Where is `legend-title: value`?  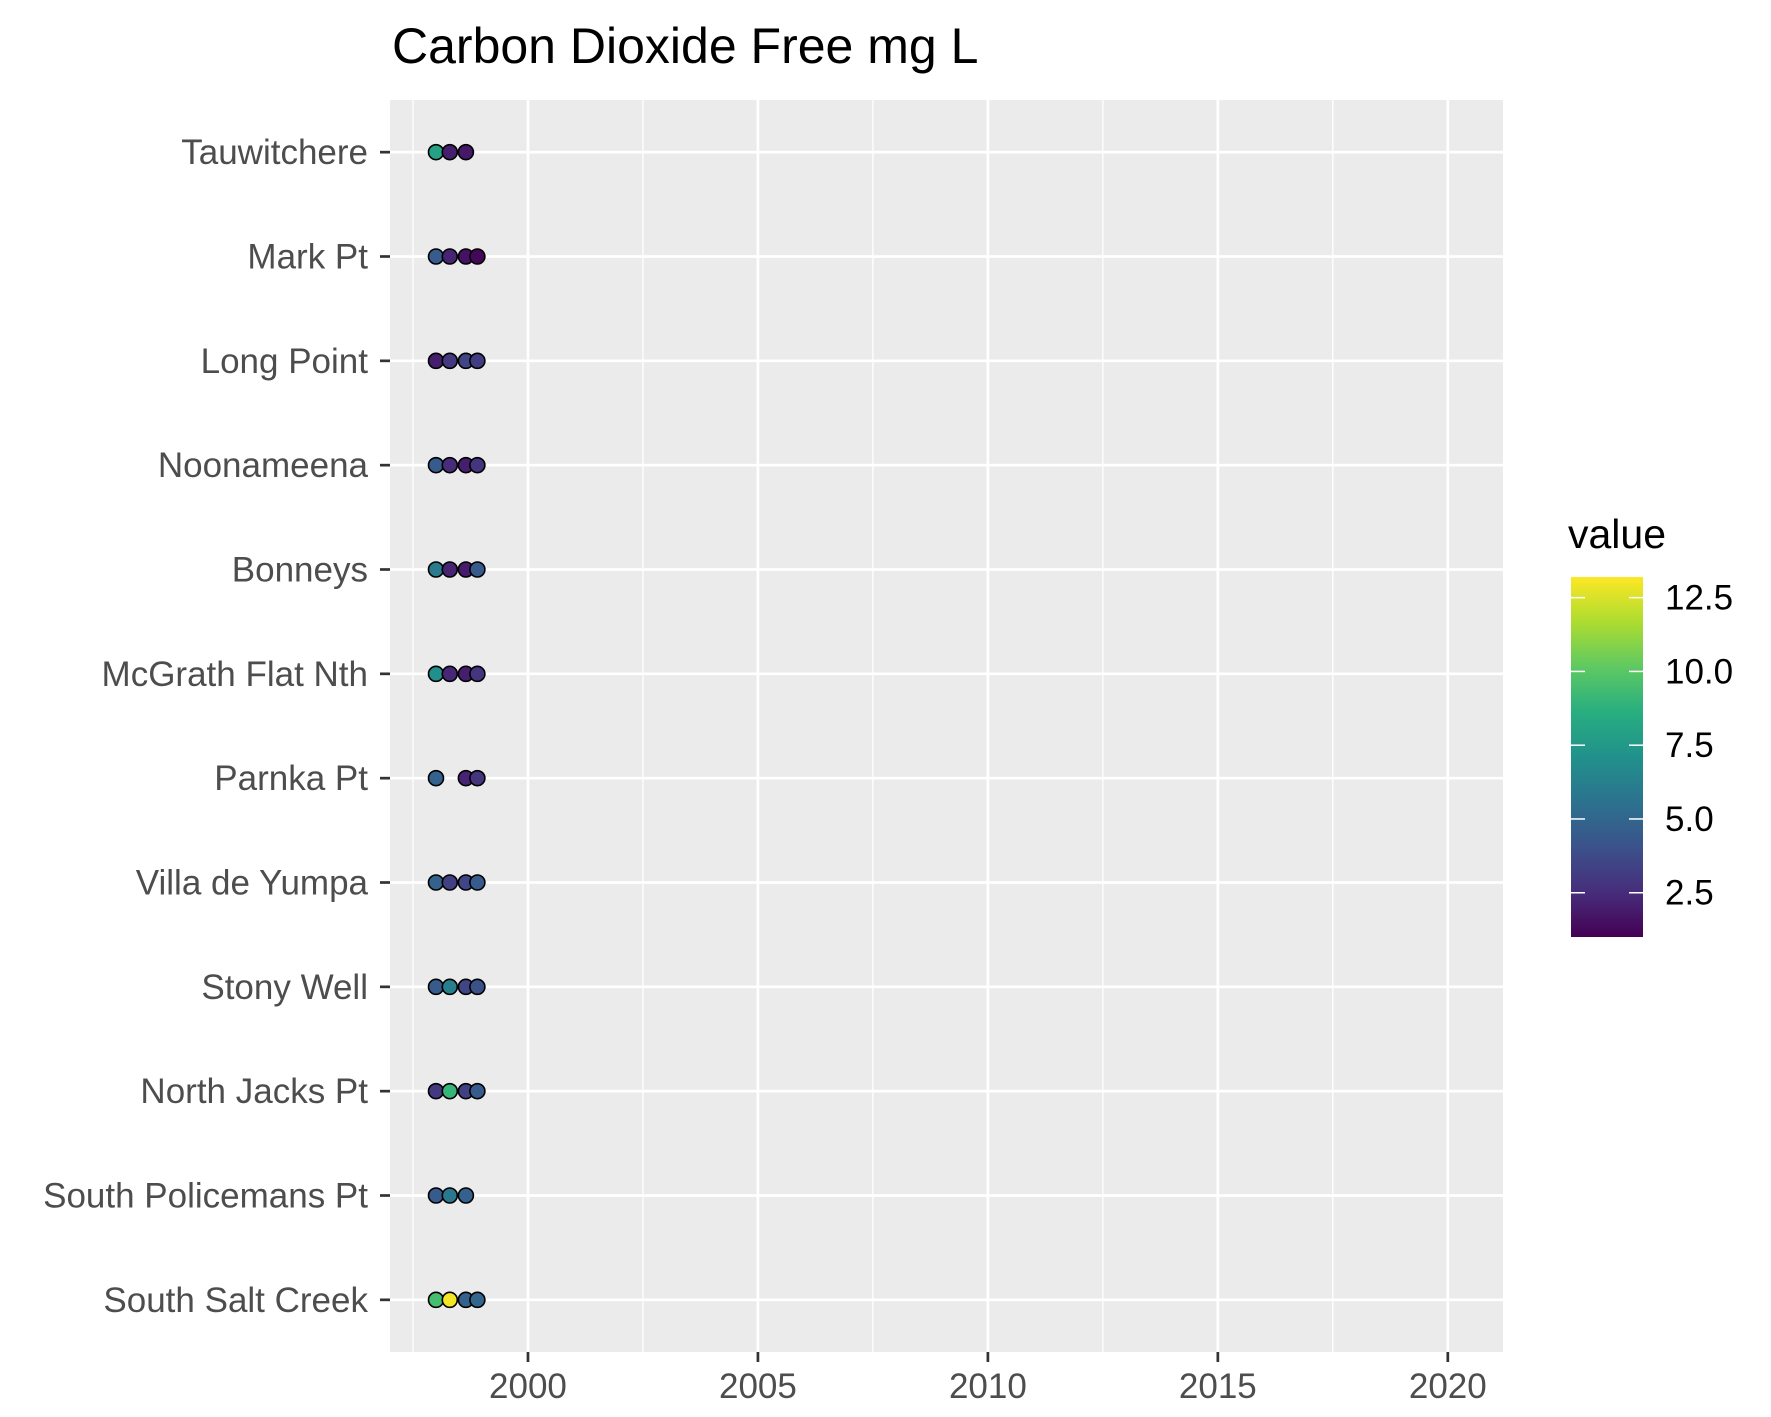 legend-title: value is located at coordinates (1617, 534).